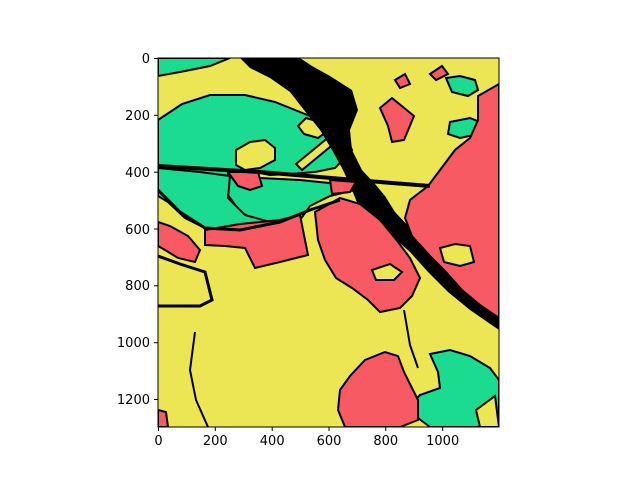 Image resolution: width=640 pixels, height=480 pixels. What do you see at coordinates (451, 201) in the screenshot?
I see `region-red-right` at bounding box center [451, 201].